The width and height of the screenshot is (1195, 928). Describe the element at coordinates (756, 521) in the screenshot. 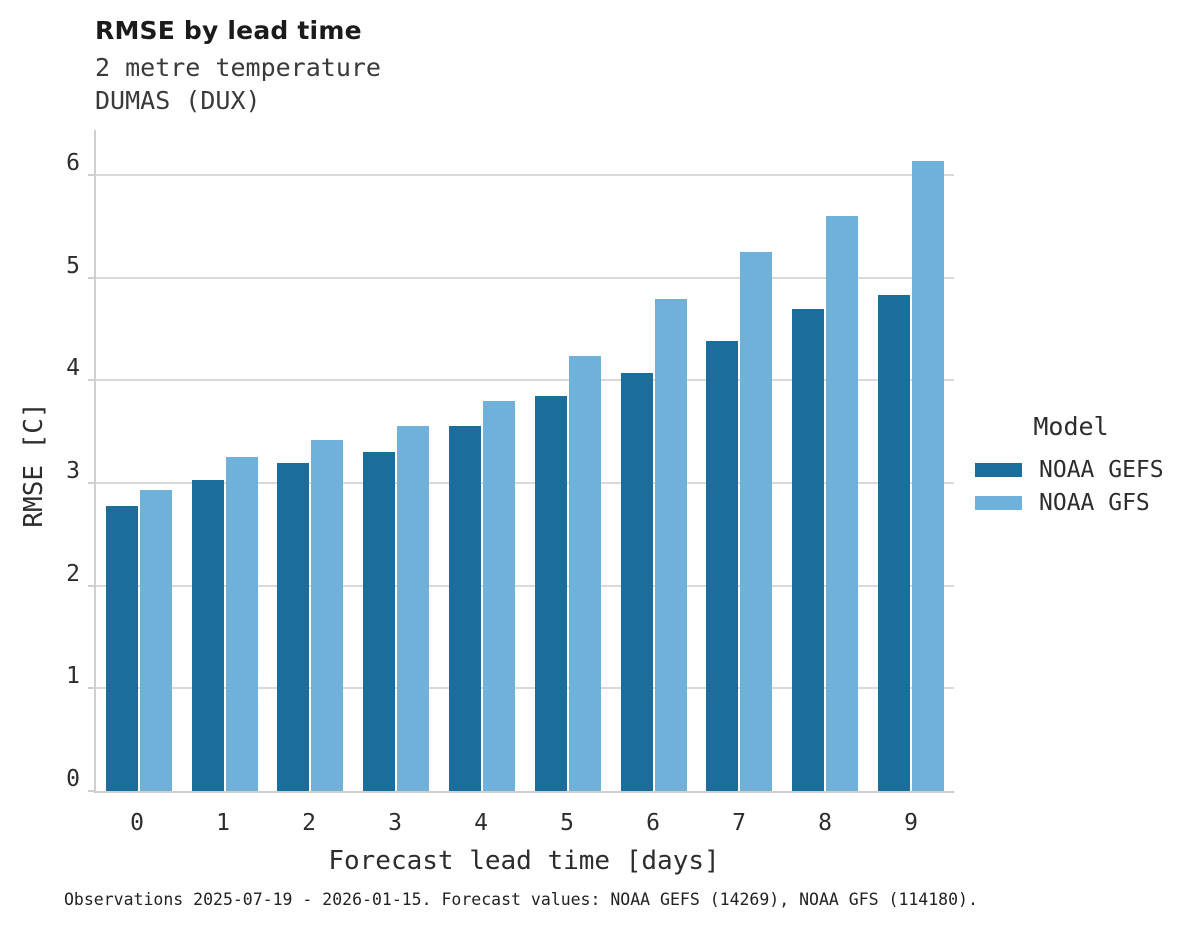

I see `bar-noaa-gfs-day7` at that location.